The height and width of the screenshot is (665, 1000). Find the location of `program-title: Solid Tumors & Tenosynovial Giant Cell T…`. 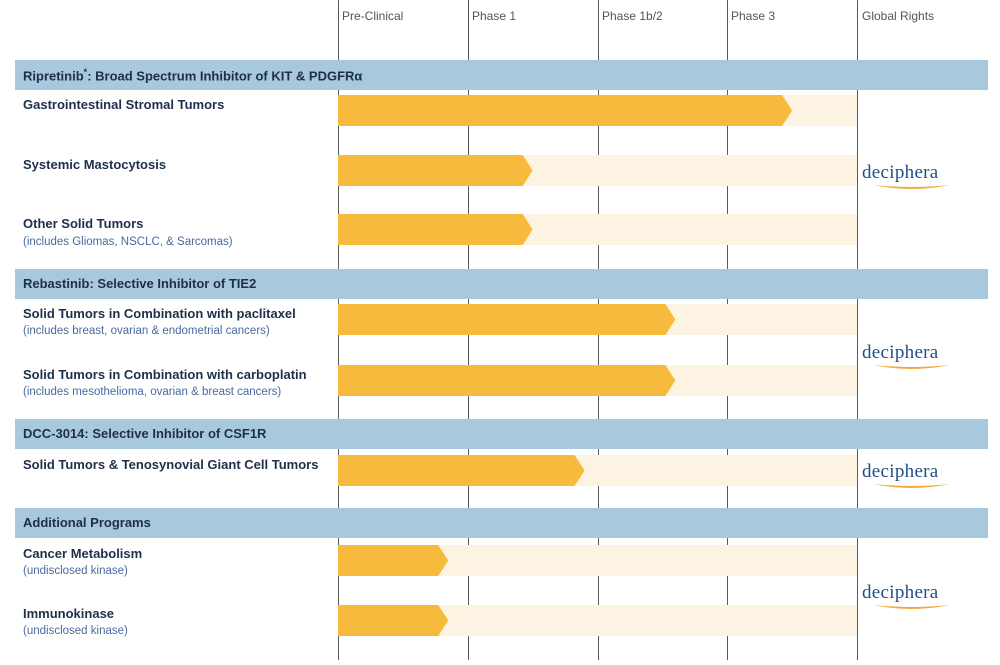

program-title: Solid Tumors & Tenosynovial Giant Cell T… is located at coordinates (171, 464).